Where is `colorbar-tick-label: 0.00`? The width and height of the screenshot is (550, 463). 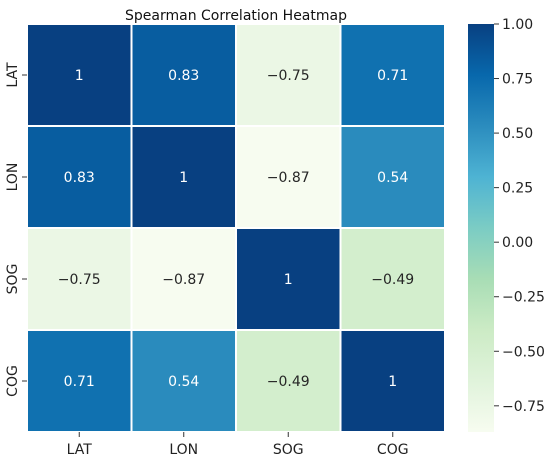 colorbar-tick-label: 0.00 is located at coordinates (517, 243).